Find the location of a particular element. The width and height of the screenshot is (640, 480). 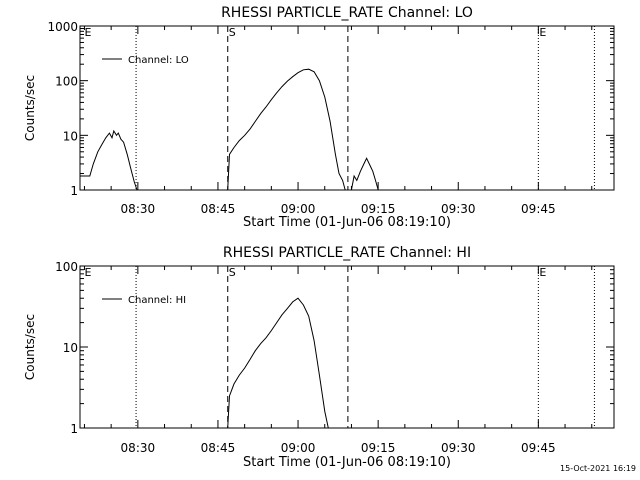

panel1-xtick-label: 08:30 is located at coordinates (138, 209).